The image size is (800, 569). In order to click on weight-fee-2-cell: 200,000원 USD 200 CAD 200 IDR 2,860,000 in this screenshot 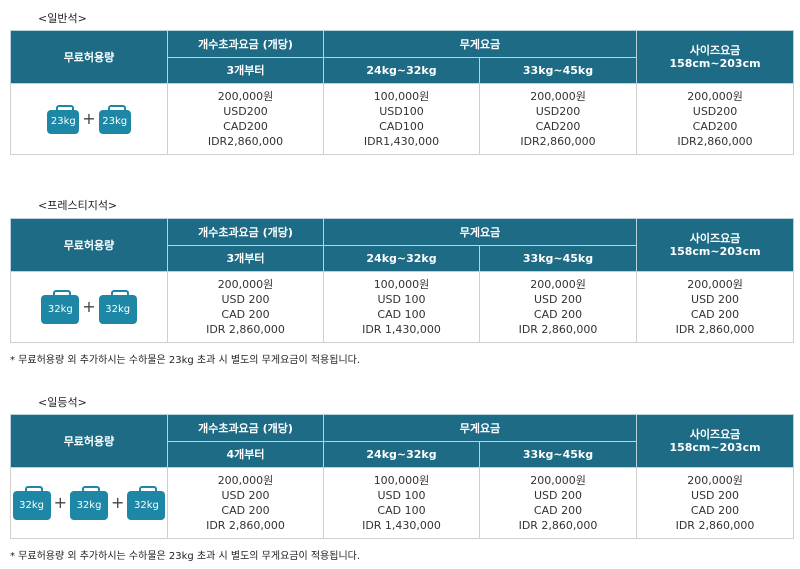, I will do `click(558, 503)`.